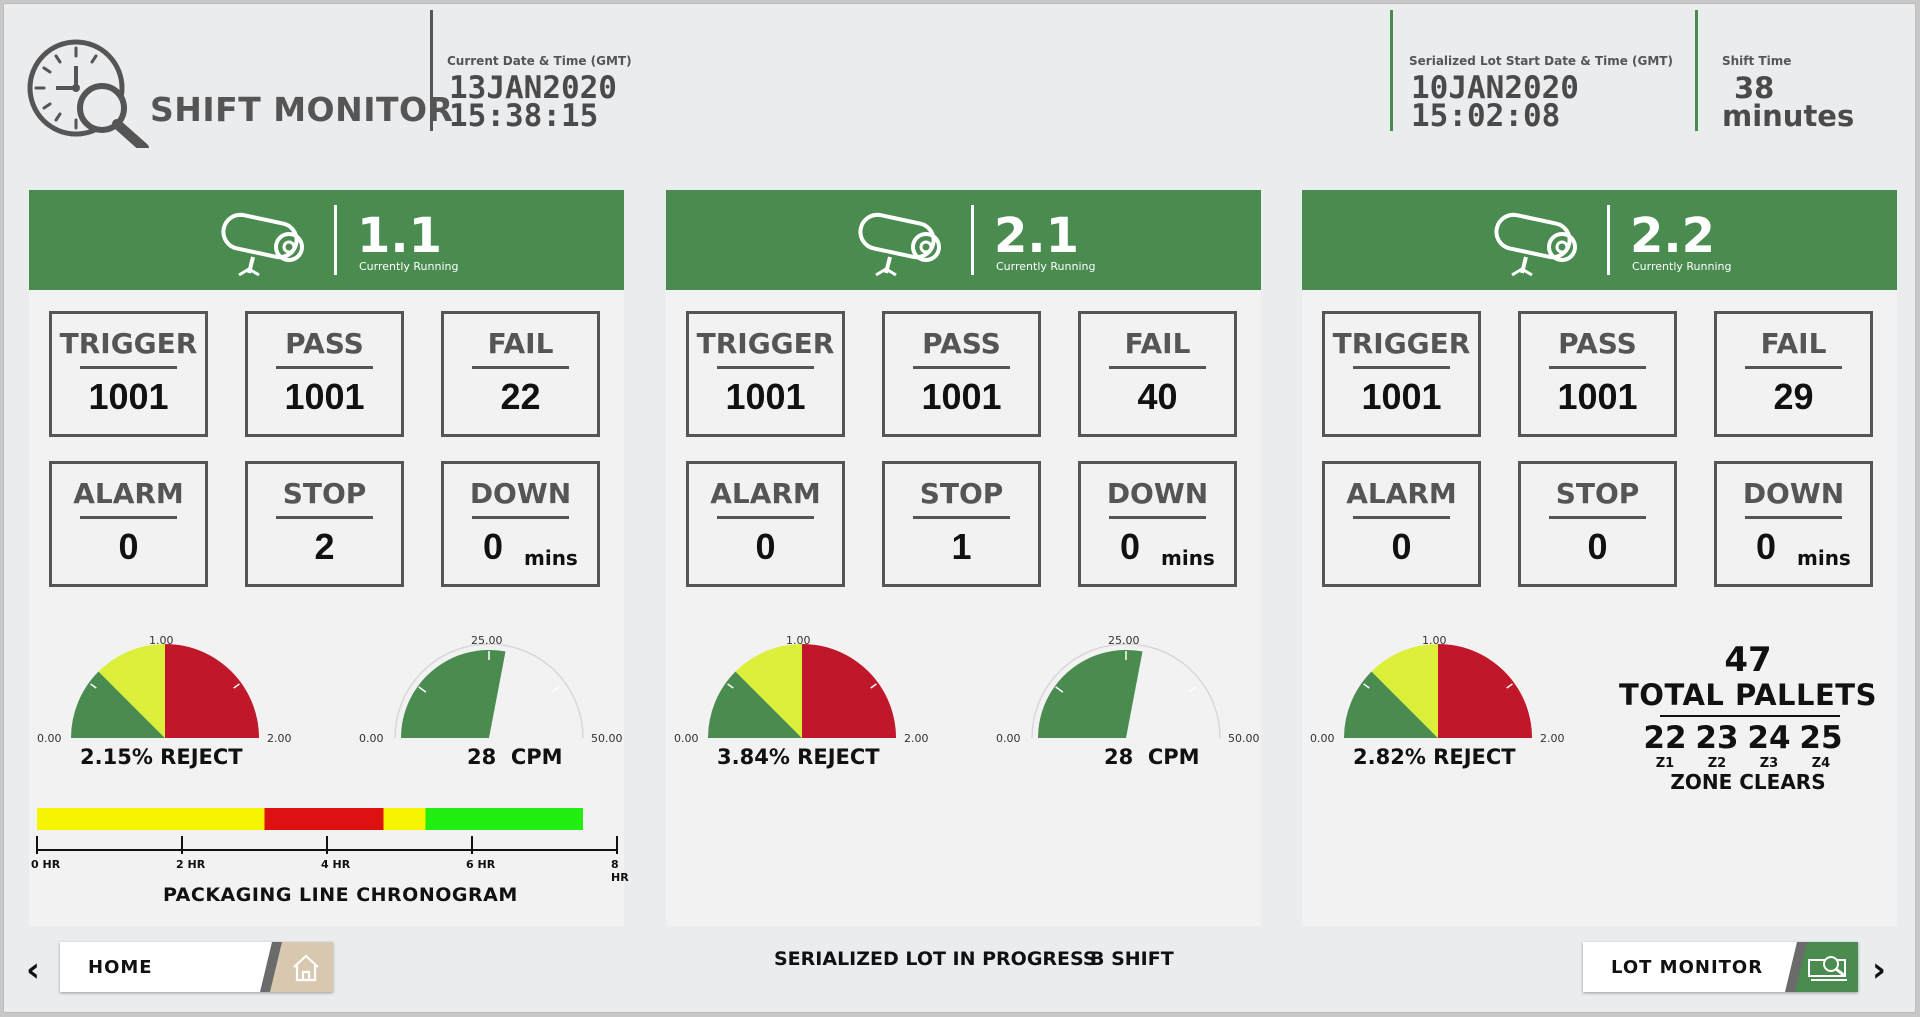 The height and width of the screenshot is (1017, 1920). Describe the element at coordinates (1748, 660) in the screenshot. I see `total-pallets-count: 47` at that location.